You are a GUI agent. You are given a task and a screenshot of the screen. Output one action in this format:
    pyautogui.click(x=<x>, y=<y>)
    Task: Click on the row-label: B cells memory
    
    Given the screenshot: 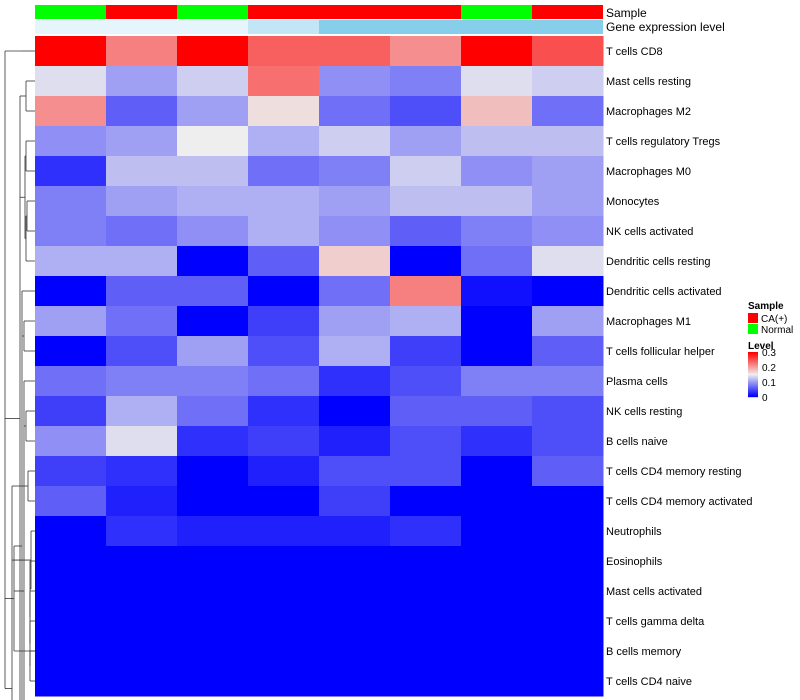 What is the action you would take?
    pyautogui.click(x=644, y=652)
    